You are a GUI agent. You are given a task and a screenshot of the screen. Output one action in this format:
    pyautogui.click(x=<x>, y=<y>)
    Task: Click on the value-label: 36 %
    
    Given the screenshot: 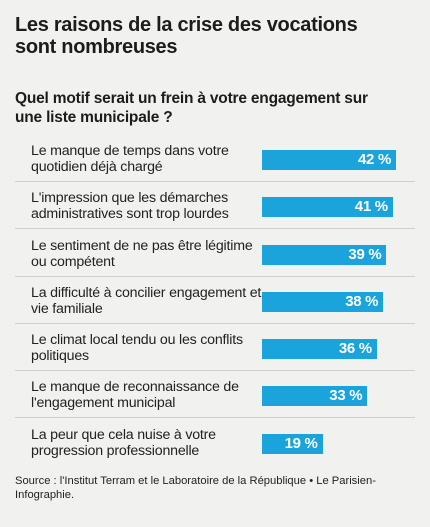 What is the action you would take?
    pyautogui.click(x=355, y=349)
    